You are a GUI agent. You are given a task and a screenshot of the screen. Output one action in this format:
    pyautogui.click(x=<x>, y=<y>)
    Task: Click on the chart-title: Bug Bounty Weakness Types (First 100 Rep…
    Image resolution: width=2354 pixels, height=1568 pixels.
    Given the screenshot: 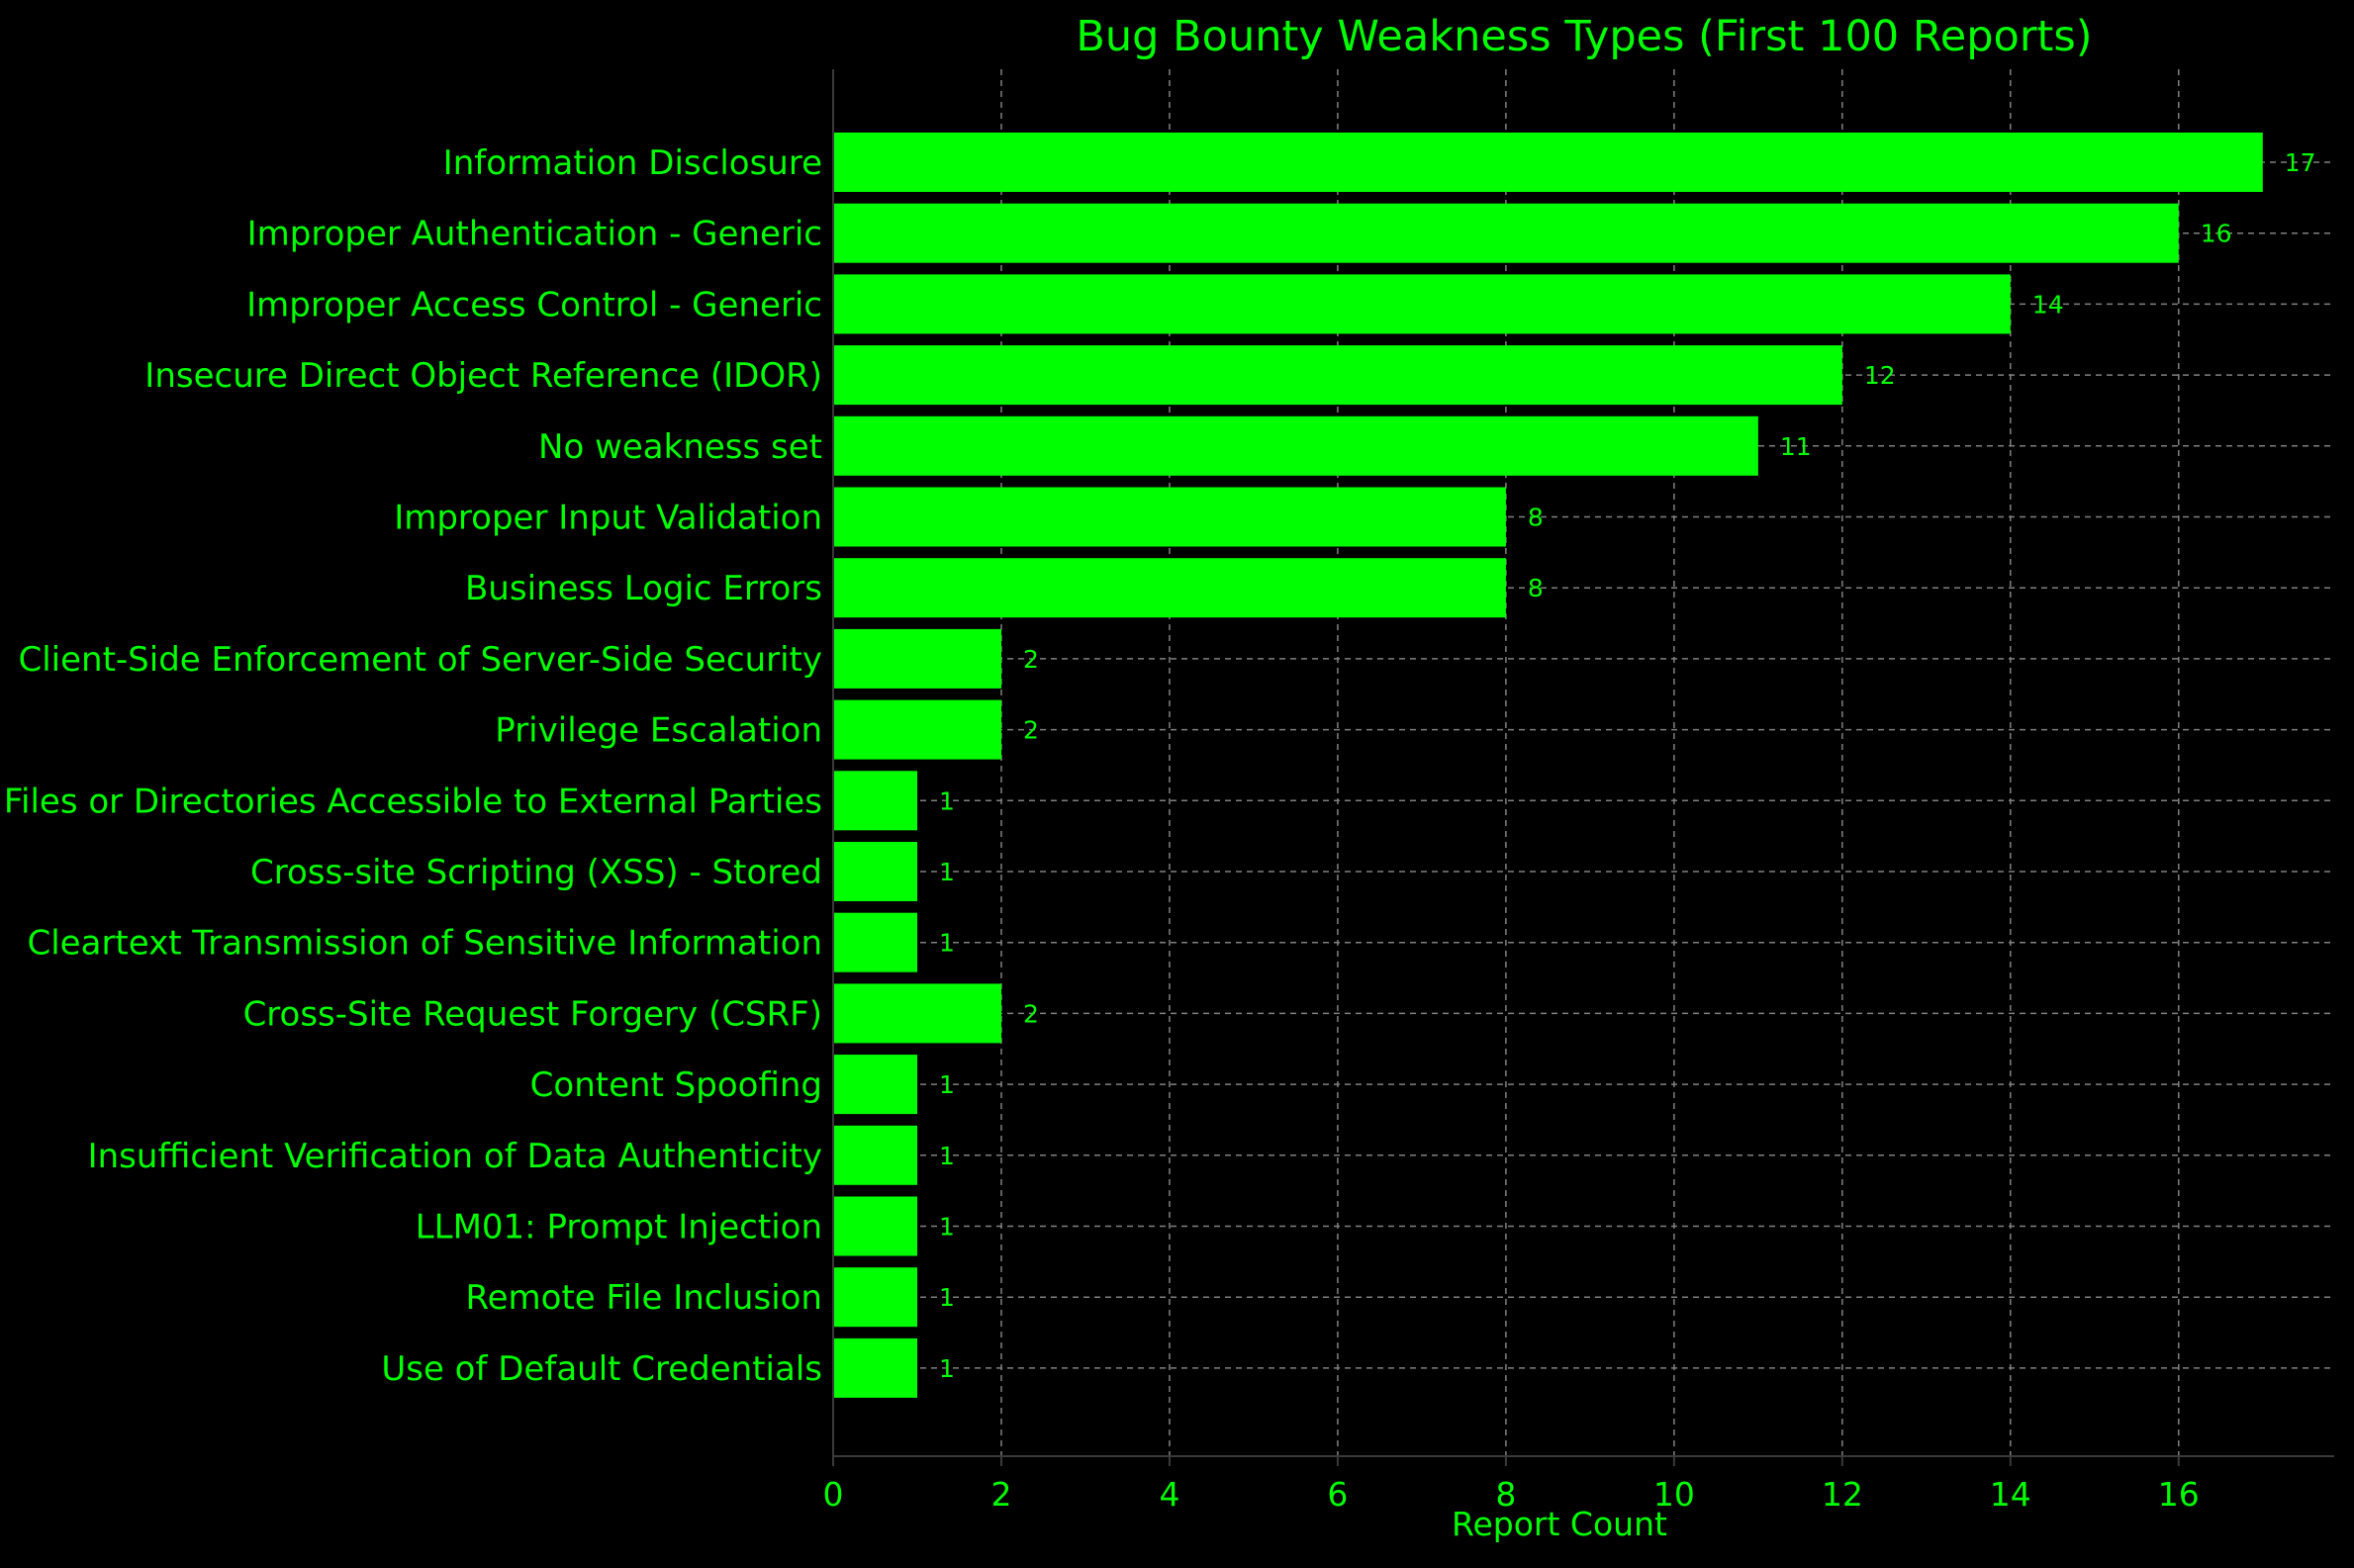 What is the action you would take?
    pyautogui.click(x=1584, y=36)
    